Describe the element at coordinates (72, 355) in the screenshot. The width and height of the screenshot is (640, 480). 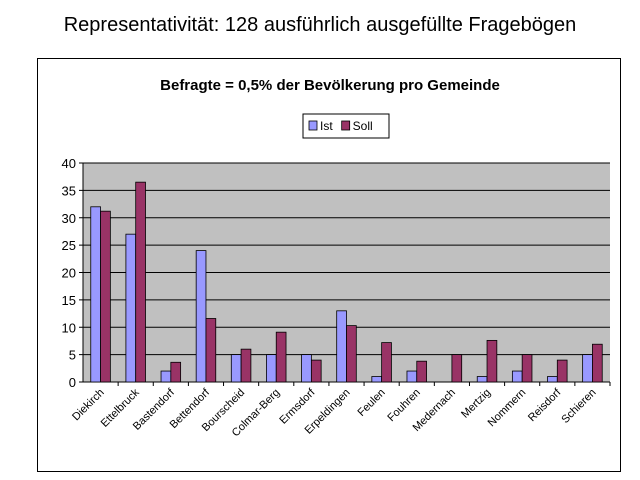
I see `y-tick-label: 5` at that location.